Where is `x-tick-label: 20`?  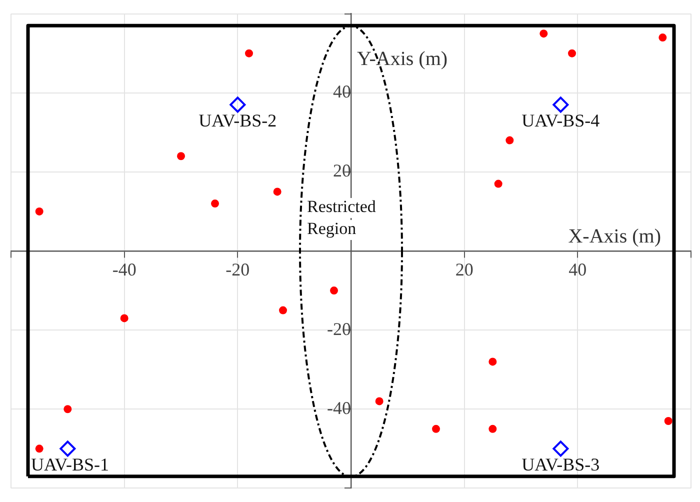 x-tick-label: 20 is located at coordinates (464, 270).